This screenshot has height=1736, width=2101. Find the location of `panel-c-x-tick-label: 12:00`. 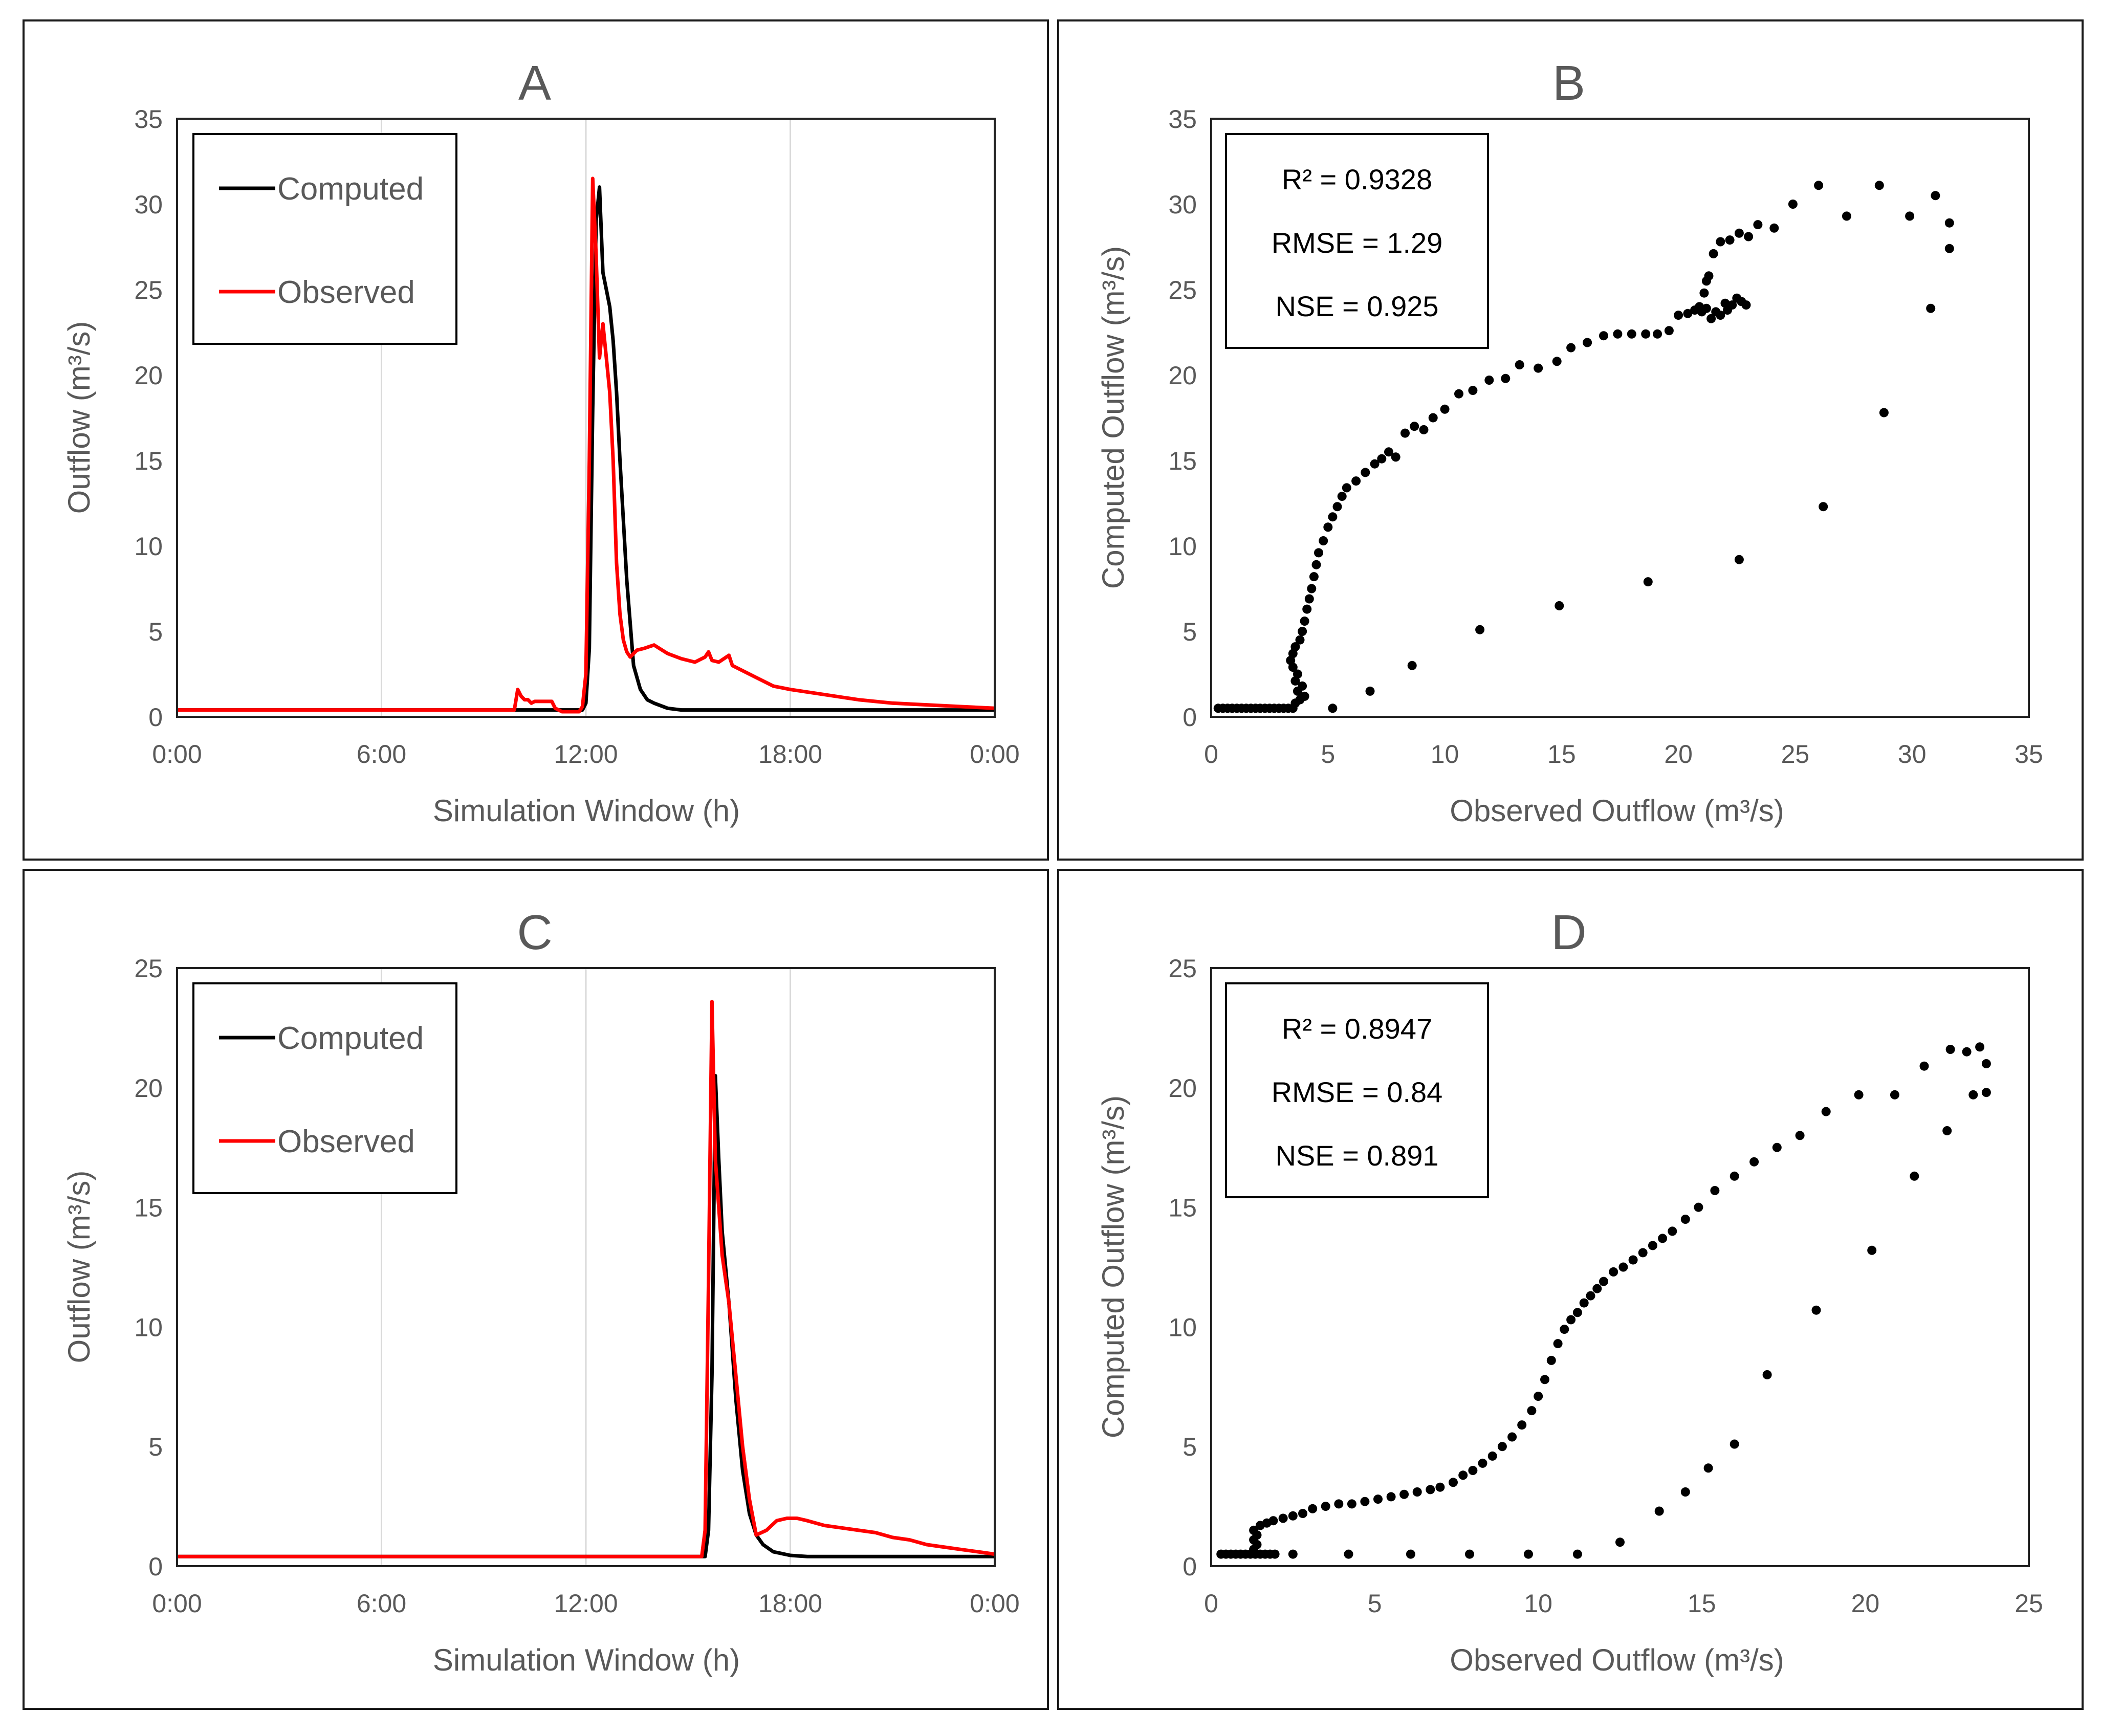

panel-c-x-tick-label: 12:00 is located at coordinates (586, 1603).